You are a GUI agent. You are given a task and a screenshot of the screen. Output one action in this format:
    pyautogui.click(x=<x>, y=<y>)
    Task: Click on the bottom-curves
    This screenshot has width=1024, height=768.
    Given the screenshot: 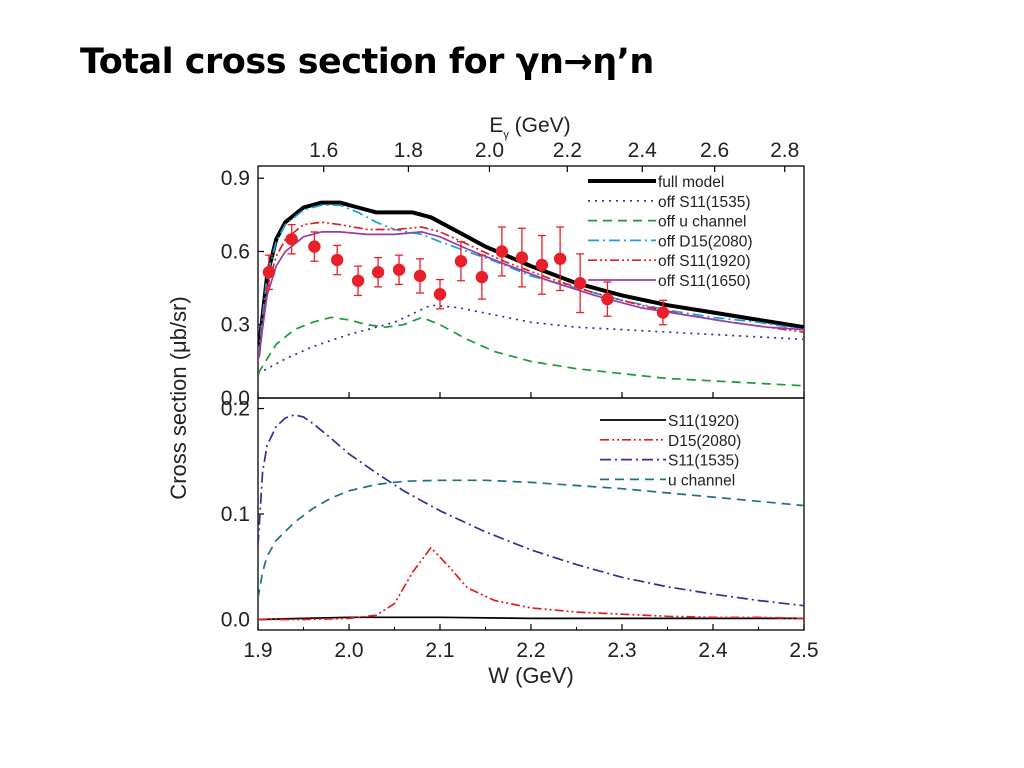 What is the action you would take?
    pyautogui.click(x=531, y=517)
    